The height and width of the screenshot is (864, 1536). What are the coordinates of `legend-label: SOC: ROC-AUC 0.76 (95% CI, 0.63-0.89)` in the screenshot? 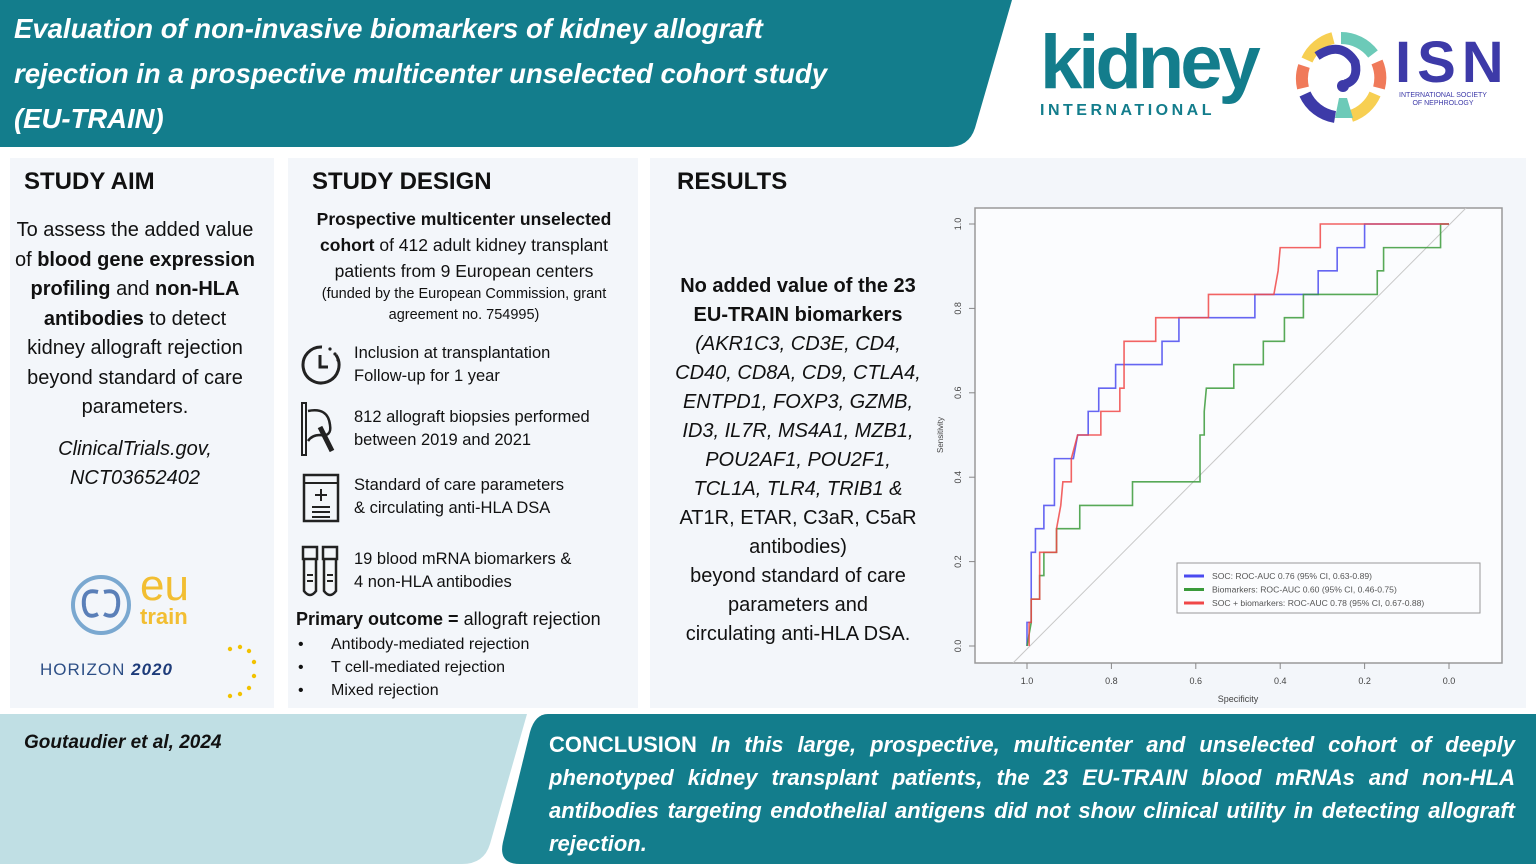 It's located at (1292, 576).